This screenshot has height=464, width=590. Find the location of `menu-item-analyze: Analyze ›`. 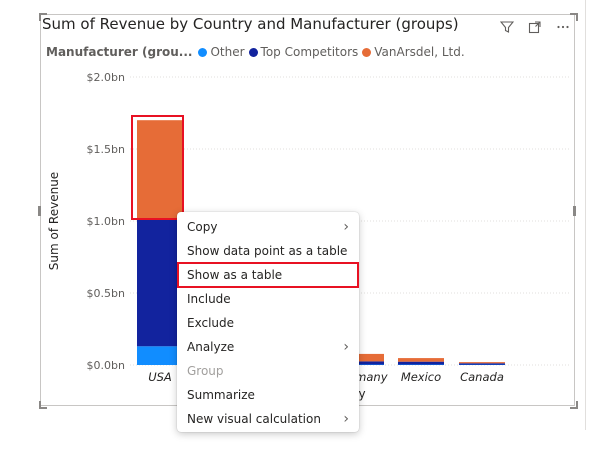

menu-item-analyze: Analyze › is located at coordinates (268, 347).